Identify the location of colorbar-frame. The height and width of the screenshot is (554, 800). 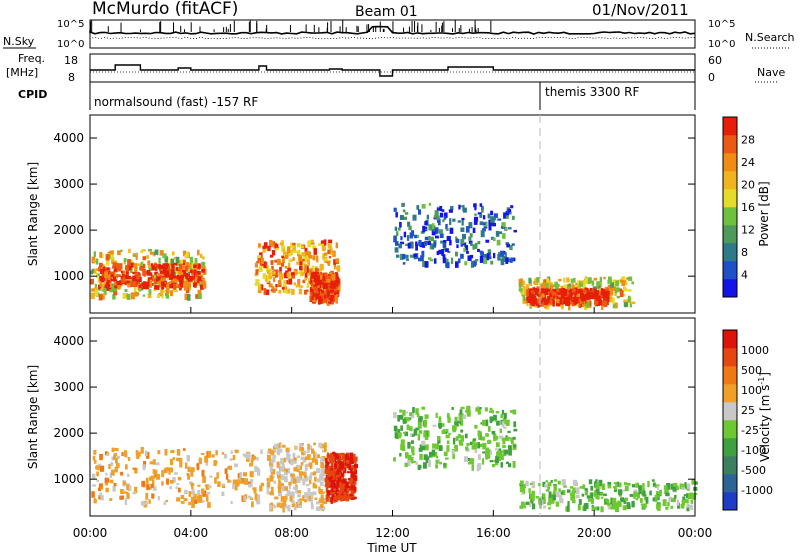
(730, 420).